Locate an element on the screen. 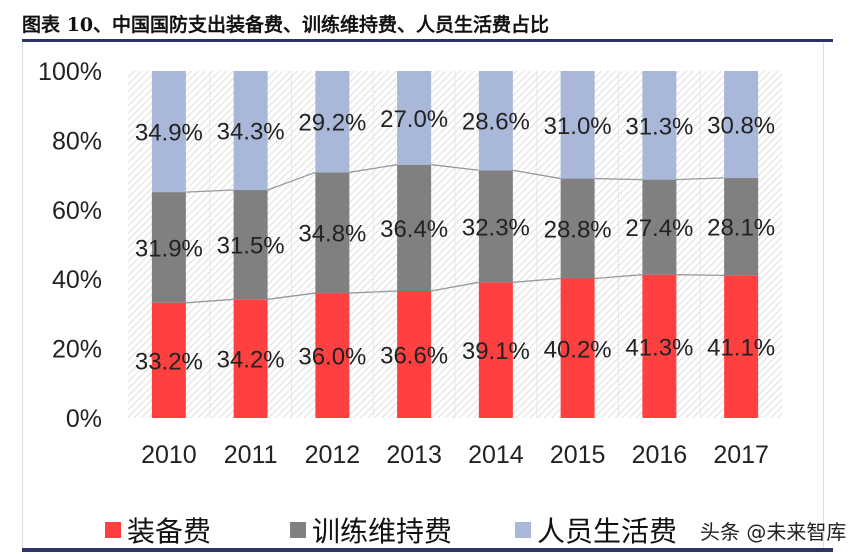 The image size is (863, 554). data-label: 39.1% is located at coordinates (496, 351).